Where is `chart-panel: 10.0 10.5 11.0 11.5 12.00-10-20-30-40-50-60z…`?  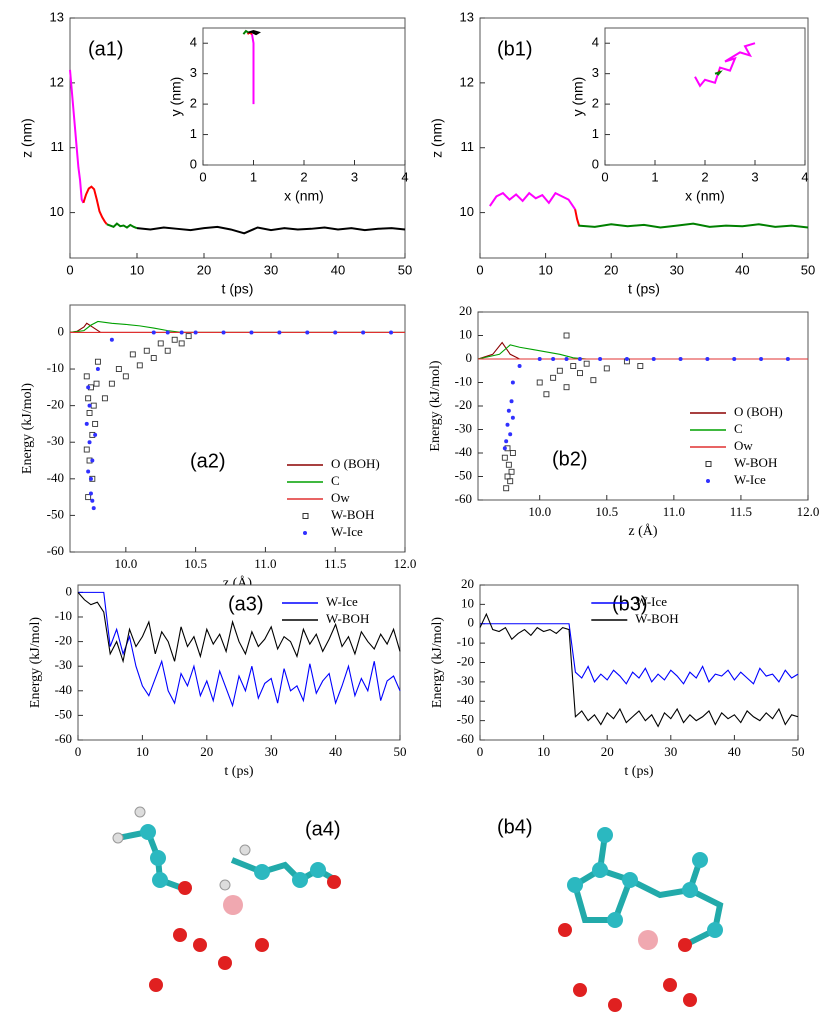
chart-panel: 10.0 10.5 11.0 11.5 12.00-10-20-30-40-50-60z… is located at coordinates (218, 447).